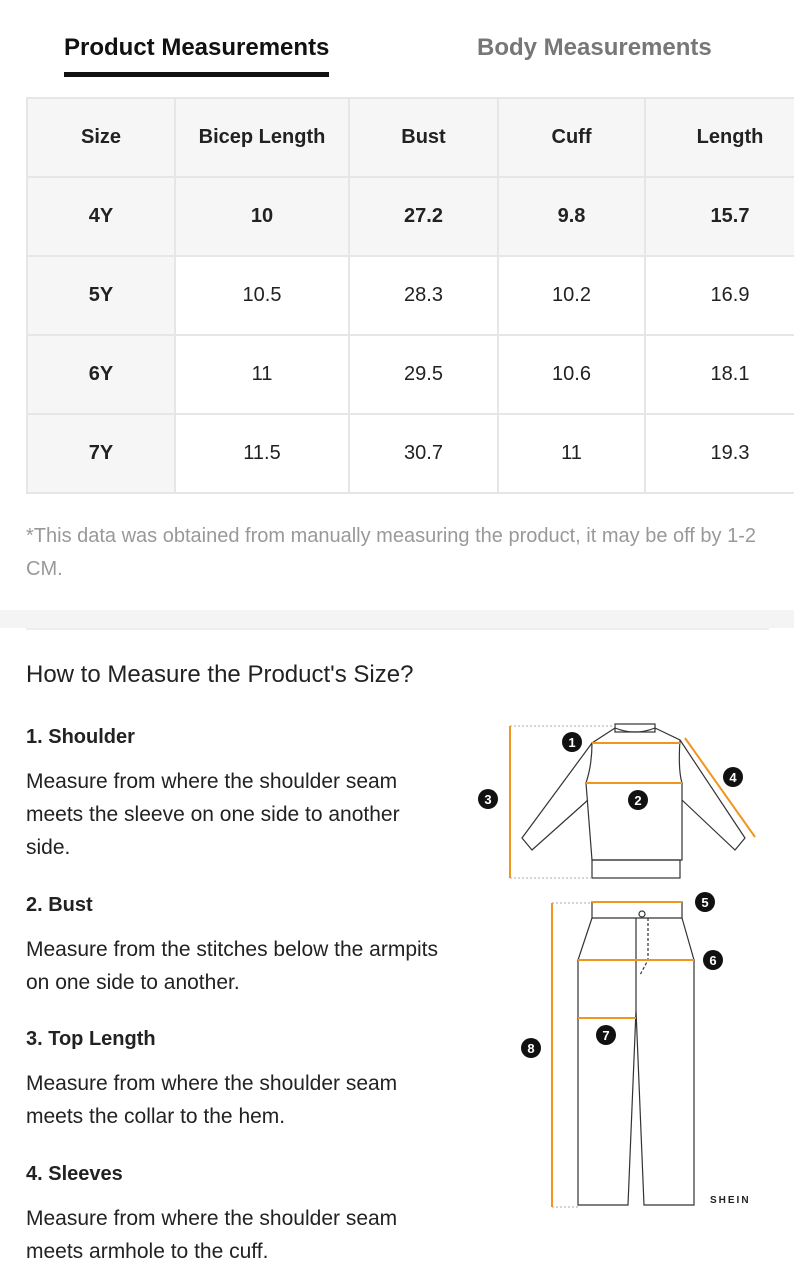 The height and width of the screenshot is (1280, 794). Describe the element at coordinates (730, 1200) in the screenshot. I see `shein-logo: SHEIN` at that location.